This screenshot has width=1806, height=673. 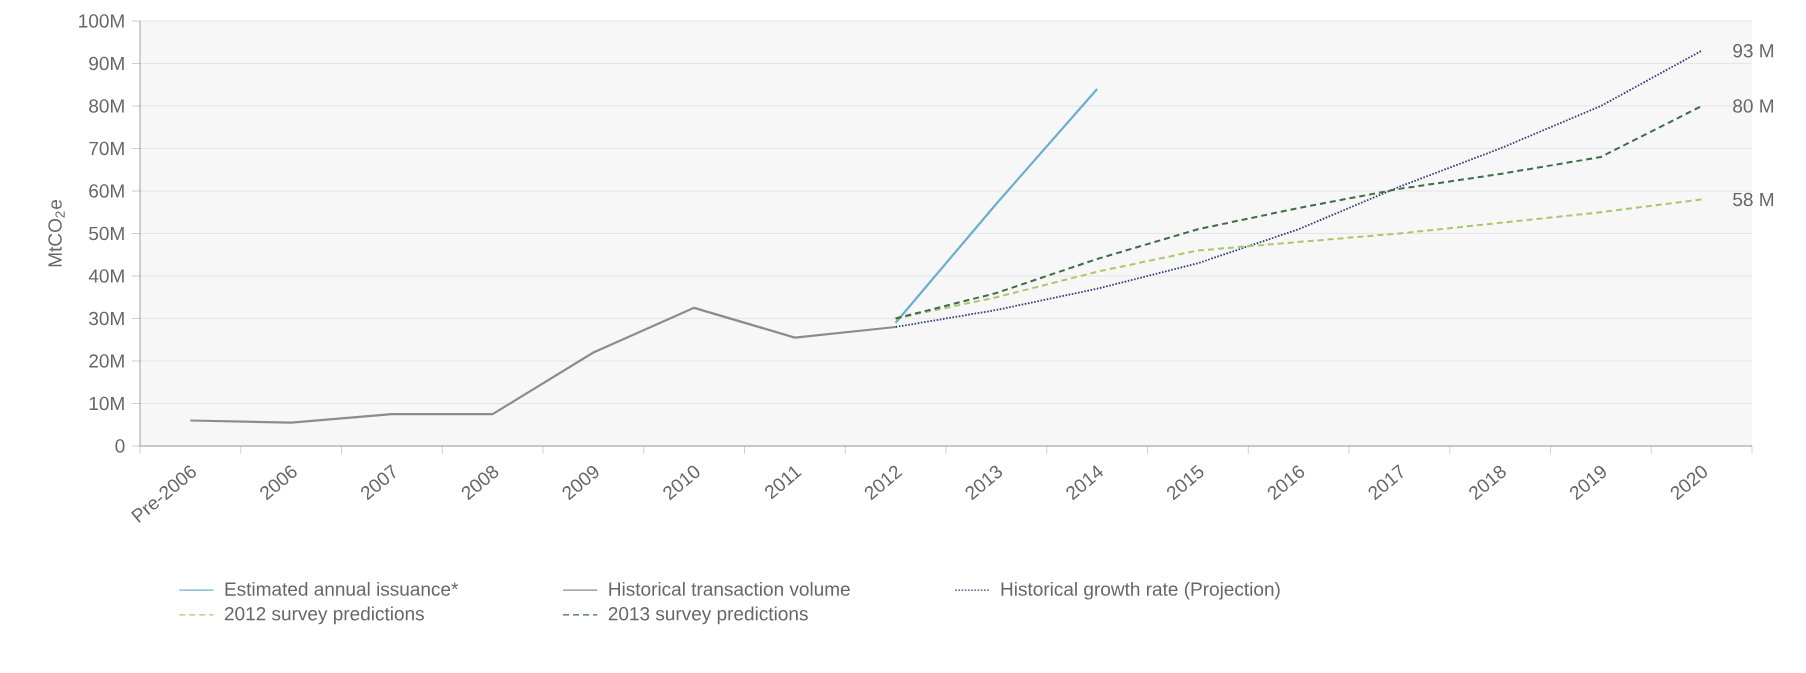 I want to click on y-tick-label: 10M, so click(x=106, y=403).